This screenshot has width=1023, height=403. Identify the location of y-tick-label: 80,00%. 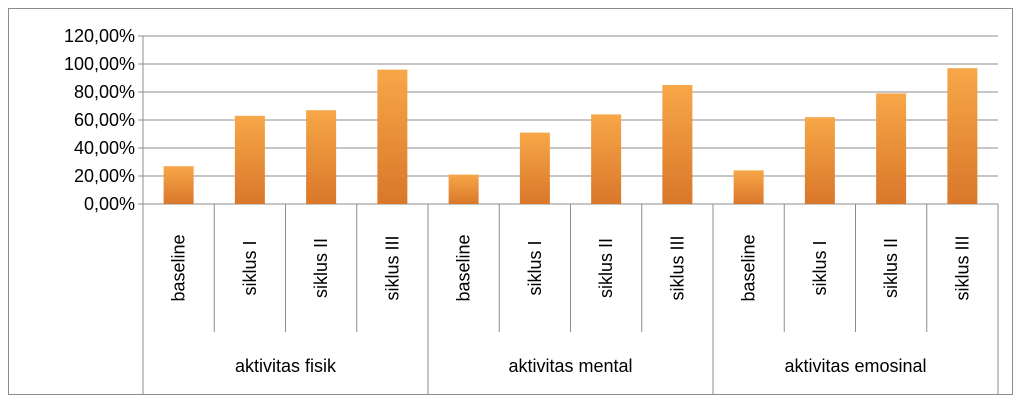
(104, 92).